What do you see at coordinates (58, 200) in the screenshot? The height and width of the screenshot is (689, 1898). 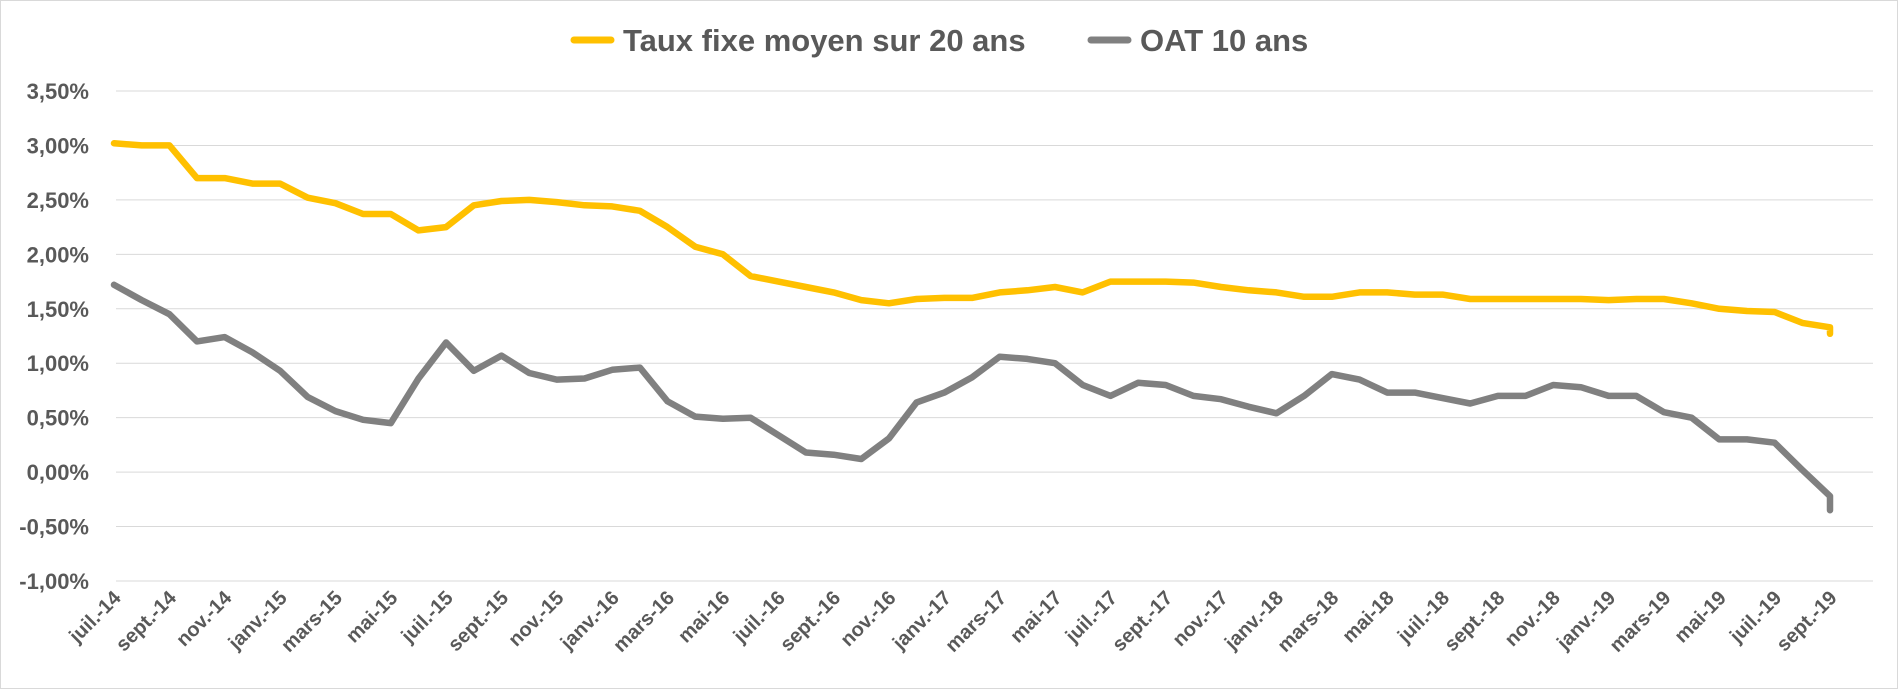 I see `y-tick-label: 2,50%` at bounding box center [58, 200].